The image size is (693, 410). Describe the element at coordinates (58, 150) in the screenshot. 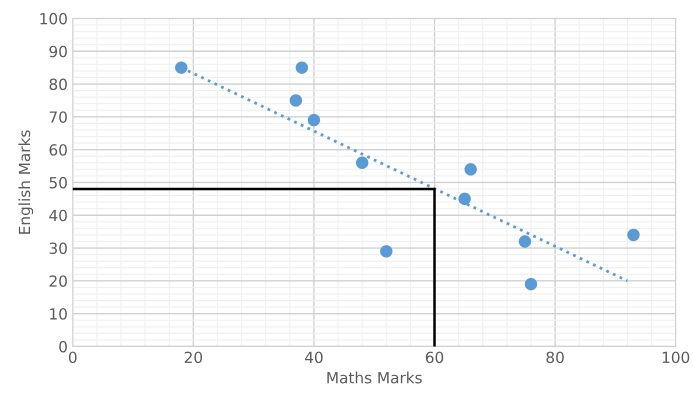

I see `y-tick-label: 60` at that location.